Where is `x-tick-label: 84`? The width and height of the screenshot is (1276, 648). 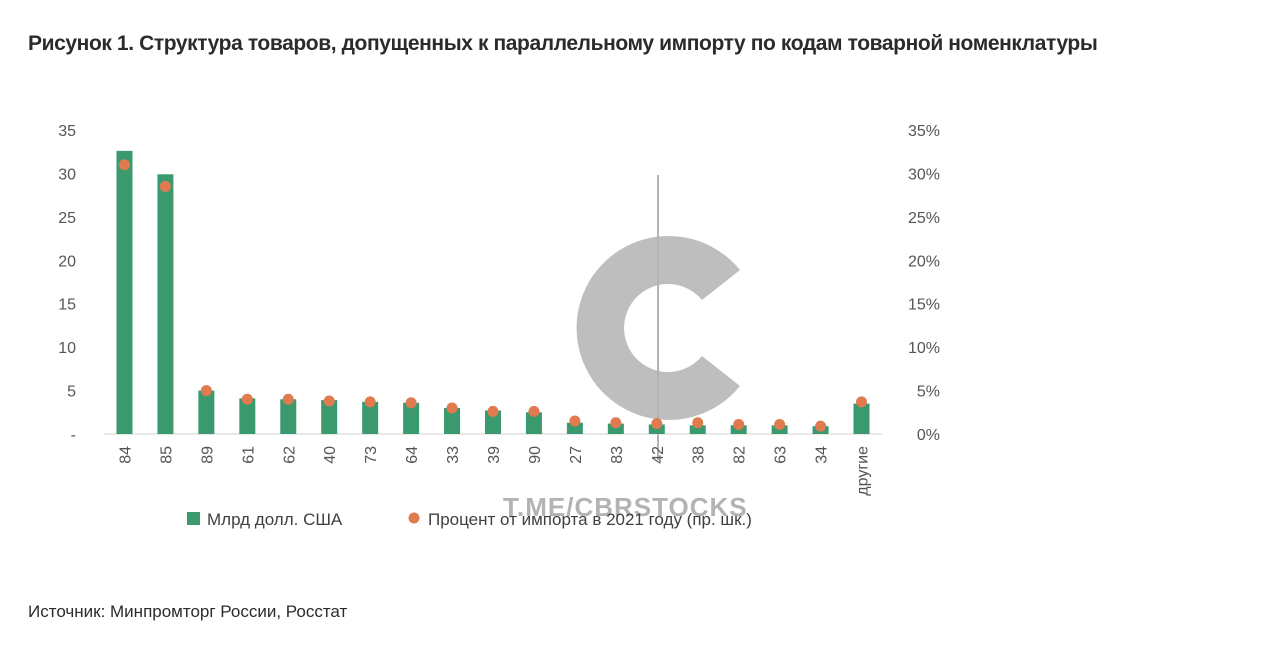
x-tick-label: 84 is located at coordinates (125, 455).